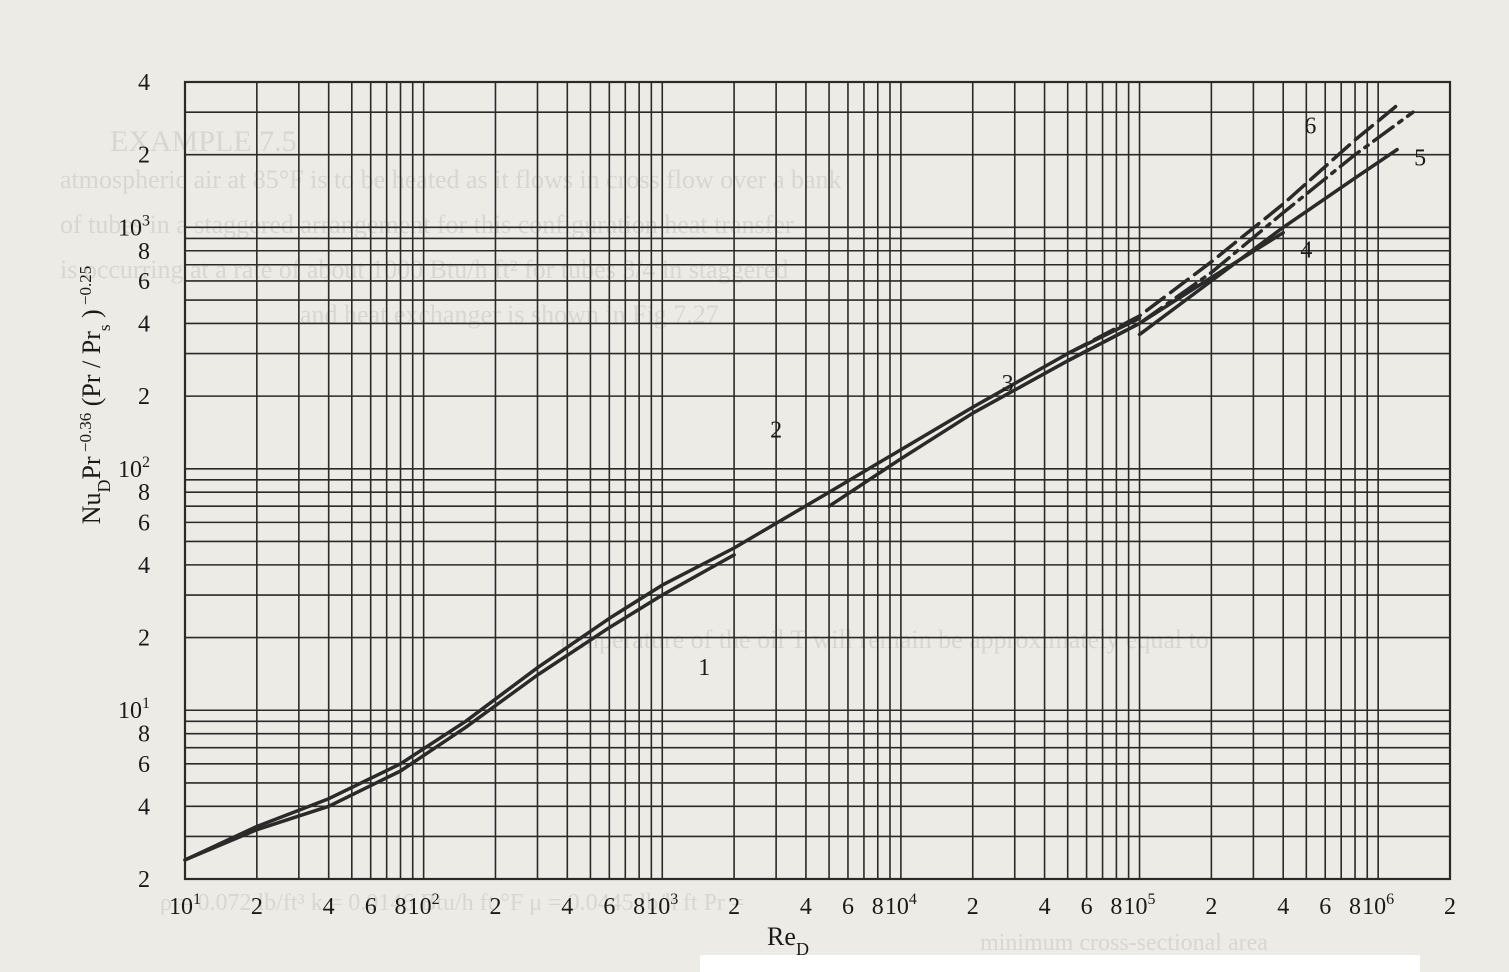 This screenshot has height=972, width=1509. I want to click on ghost-text-7: minimum cross-sectional area, so click(1124, 943).